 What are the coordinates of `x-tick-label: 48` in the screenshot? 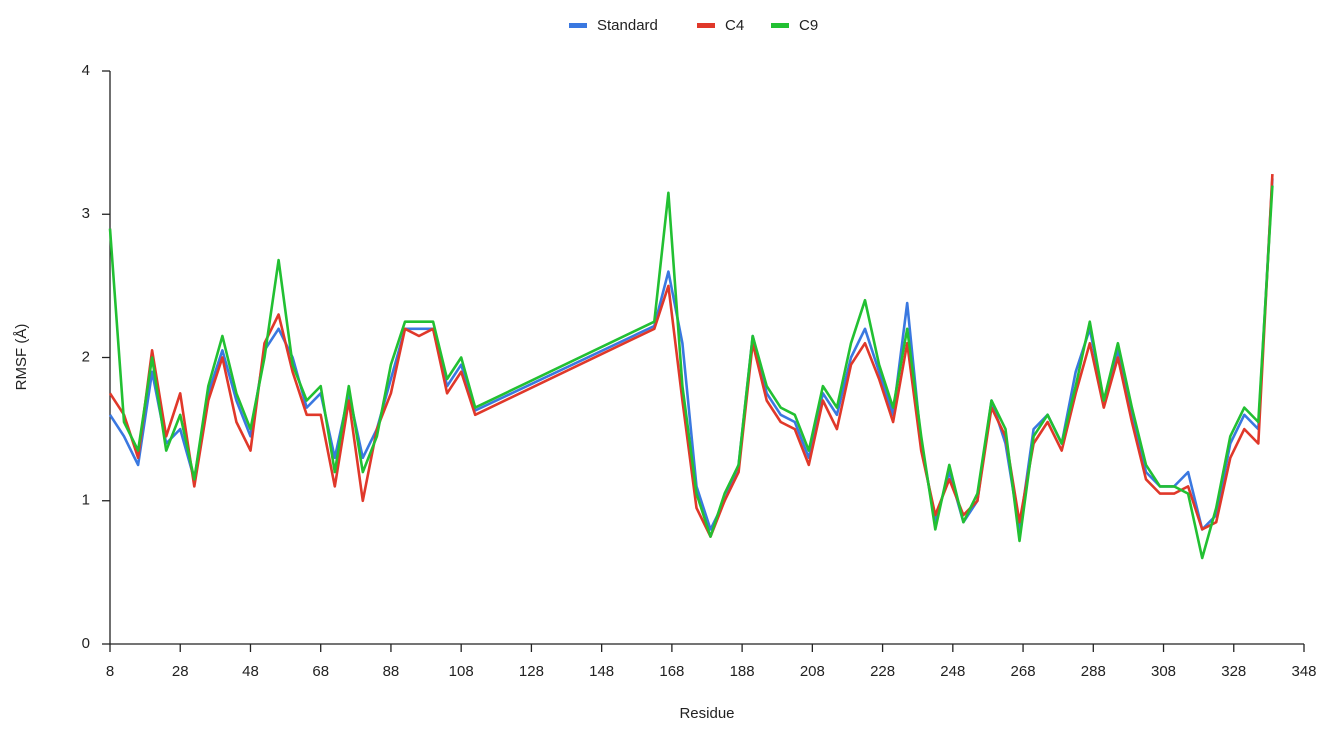 It's located at (250, 671).